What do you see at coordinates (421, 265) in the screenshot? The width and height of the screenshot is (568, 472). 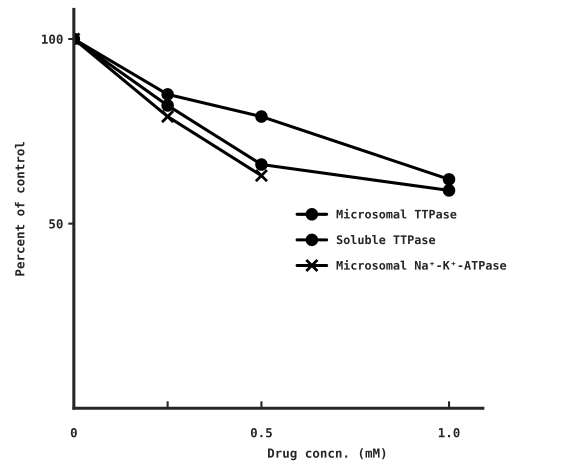 I see `legend-label: Microsomal Na⁺-K⁺-ATPase` at bounding box center [421, 265].